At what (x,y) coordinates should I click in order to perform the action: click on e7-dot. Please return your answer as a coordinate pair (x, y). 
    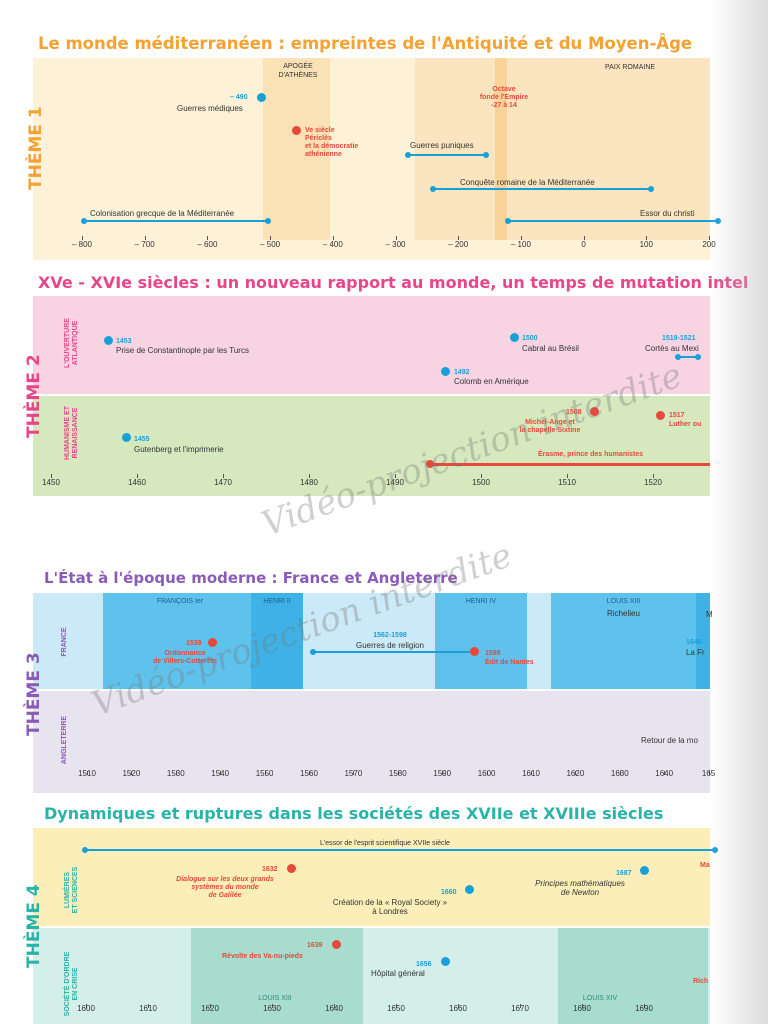
    Looking at the image, I should click on (660, 415).